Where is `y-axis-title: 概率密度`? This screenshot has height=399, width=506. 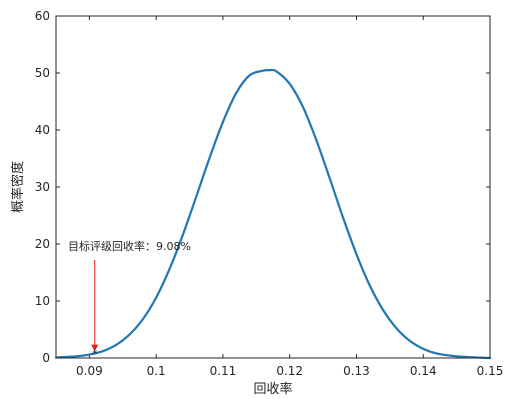 y-axis-title: 概率密度 is located at coordinates (18, 187).